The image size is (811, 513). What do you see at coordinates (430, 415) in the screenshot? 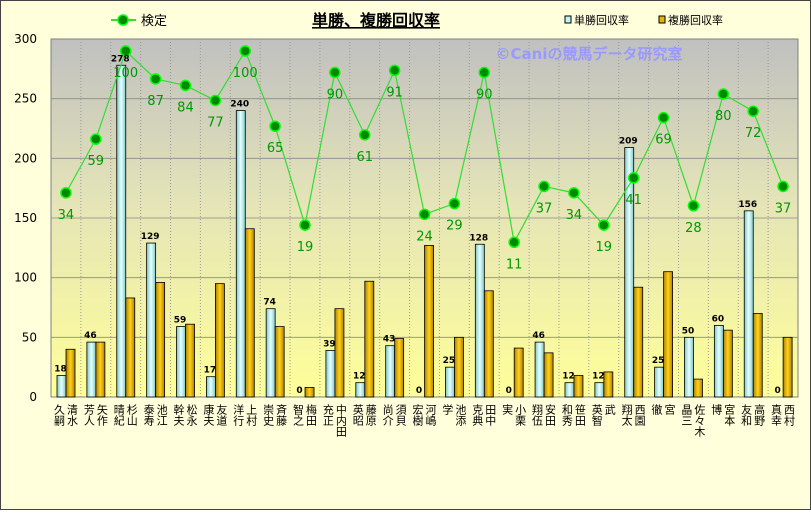
I see `x-tick-label: 河嶋` at bounding box center [430, 415].